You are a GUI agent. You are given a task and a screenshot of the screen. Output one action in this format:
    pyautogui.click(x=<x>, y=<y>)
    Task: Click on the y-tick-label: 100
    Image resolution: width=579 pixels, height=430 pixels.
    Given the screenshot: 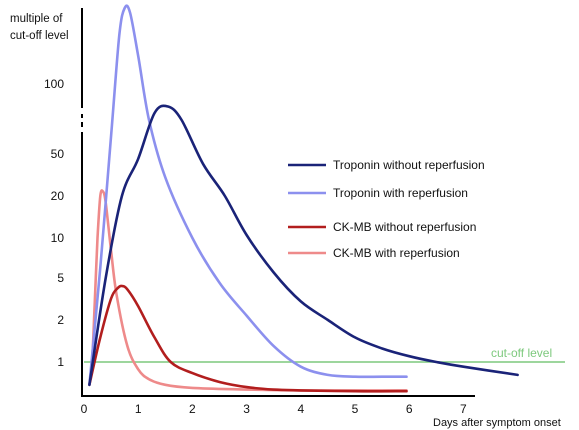 What is the action you would take?
    pyautogui.click(x=54, y=84)
    